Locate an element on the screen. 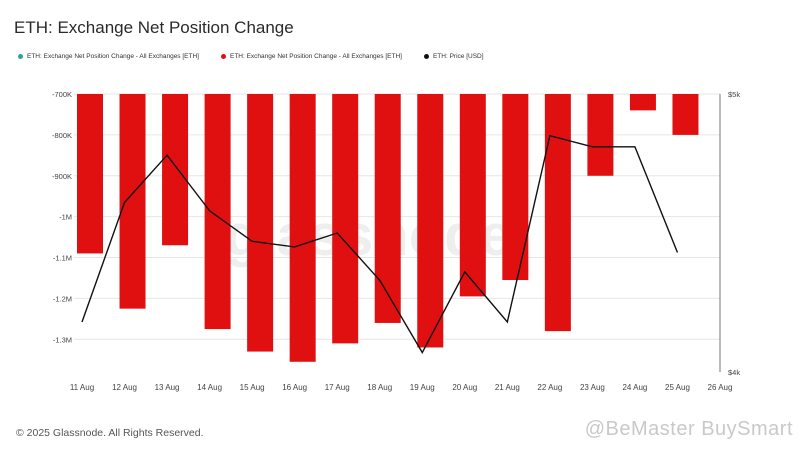  watermark-bottom: @BeMaster BuySmart is located at coordinates (688, 429).